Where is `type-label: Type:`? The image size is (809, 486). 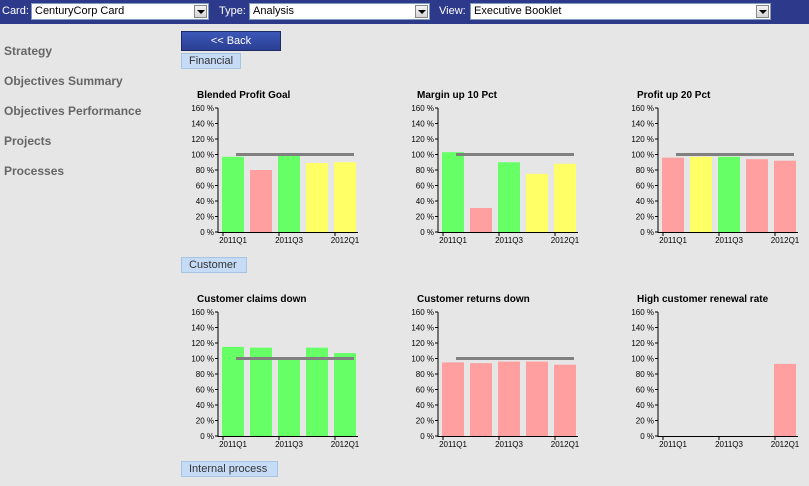
type-label: Type: is located at coordinates (232, 11).